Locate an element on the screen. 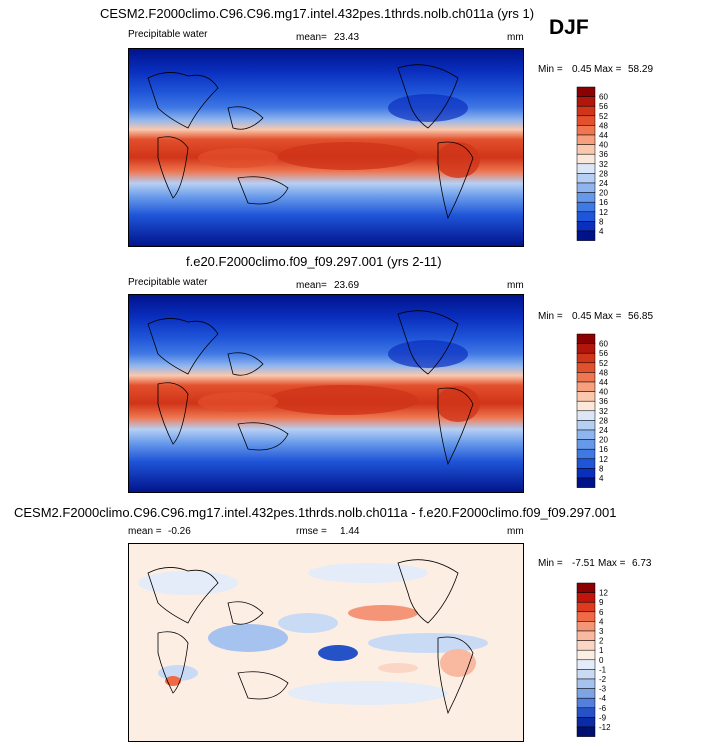 Image resolution: width=701 pixels, height=748 pixels. panel1-mean-value: 23.43 is located at coordinates (347, 37).